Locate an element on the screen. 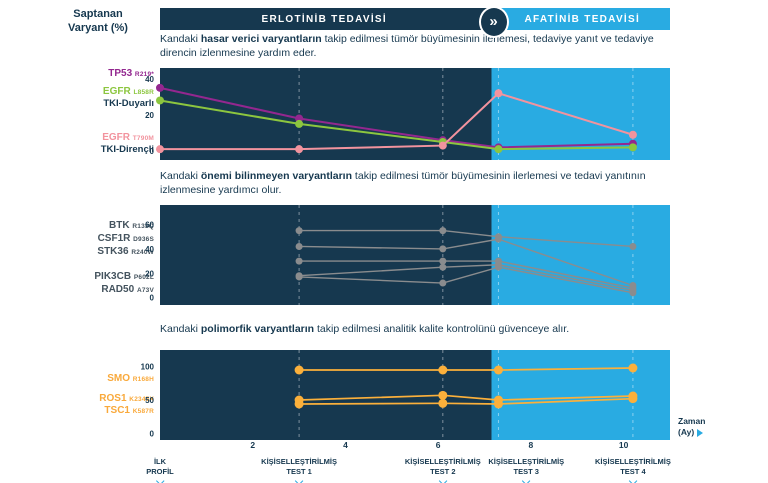  y-tick-label: 60 is located at coordinates (149, 225).